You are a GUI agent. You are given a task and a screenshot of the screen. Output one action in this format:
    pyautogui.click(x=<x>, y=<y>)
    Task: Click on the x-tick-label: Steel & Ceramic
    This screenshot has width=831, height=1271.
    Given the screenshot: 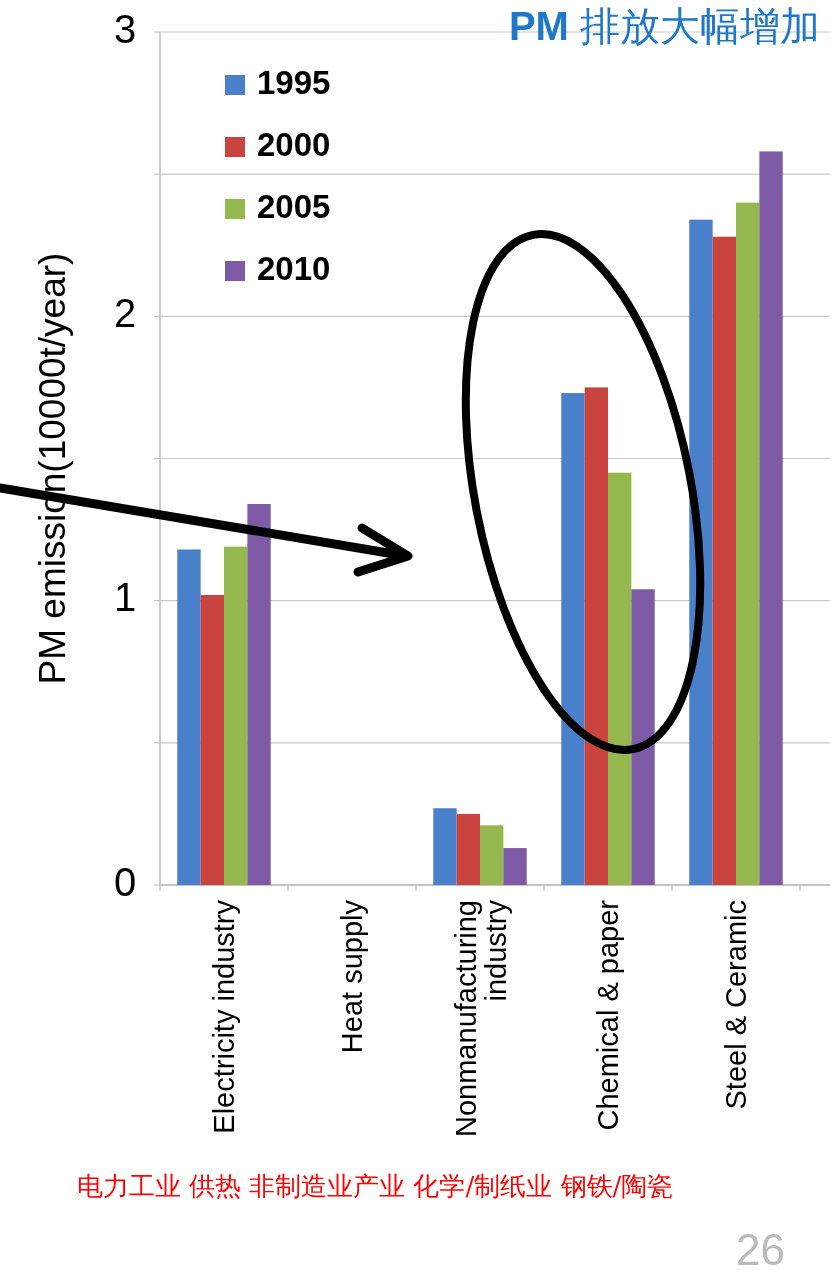 What is the action you would take?
    pyautogui.click(x=736, y=1005)
    